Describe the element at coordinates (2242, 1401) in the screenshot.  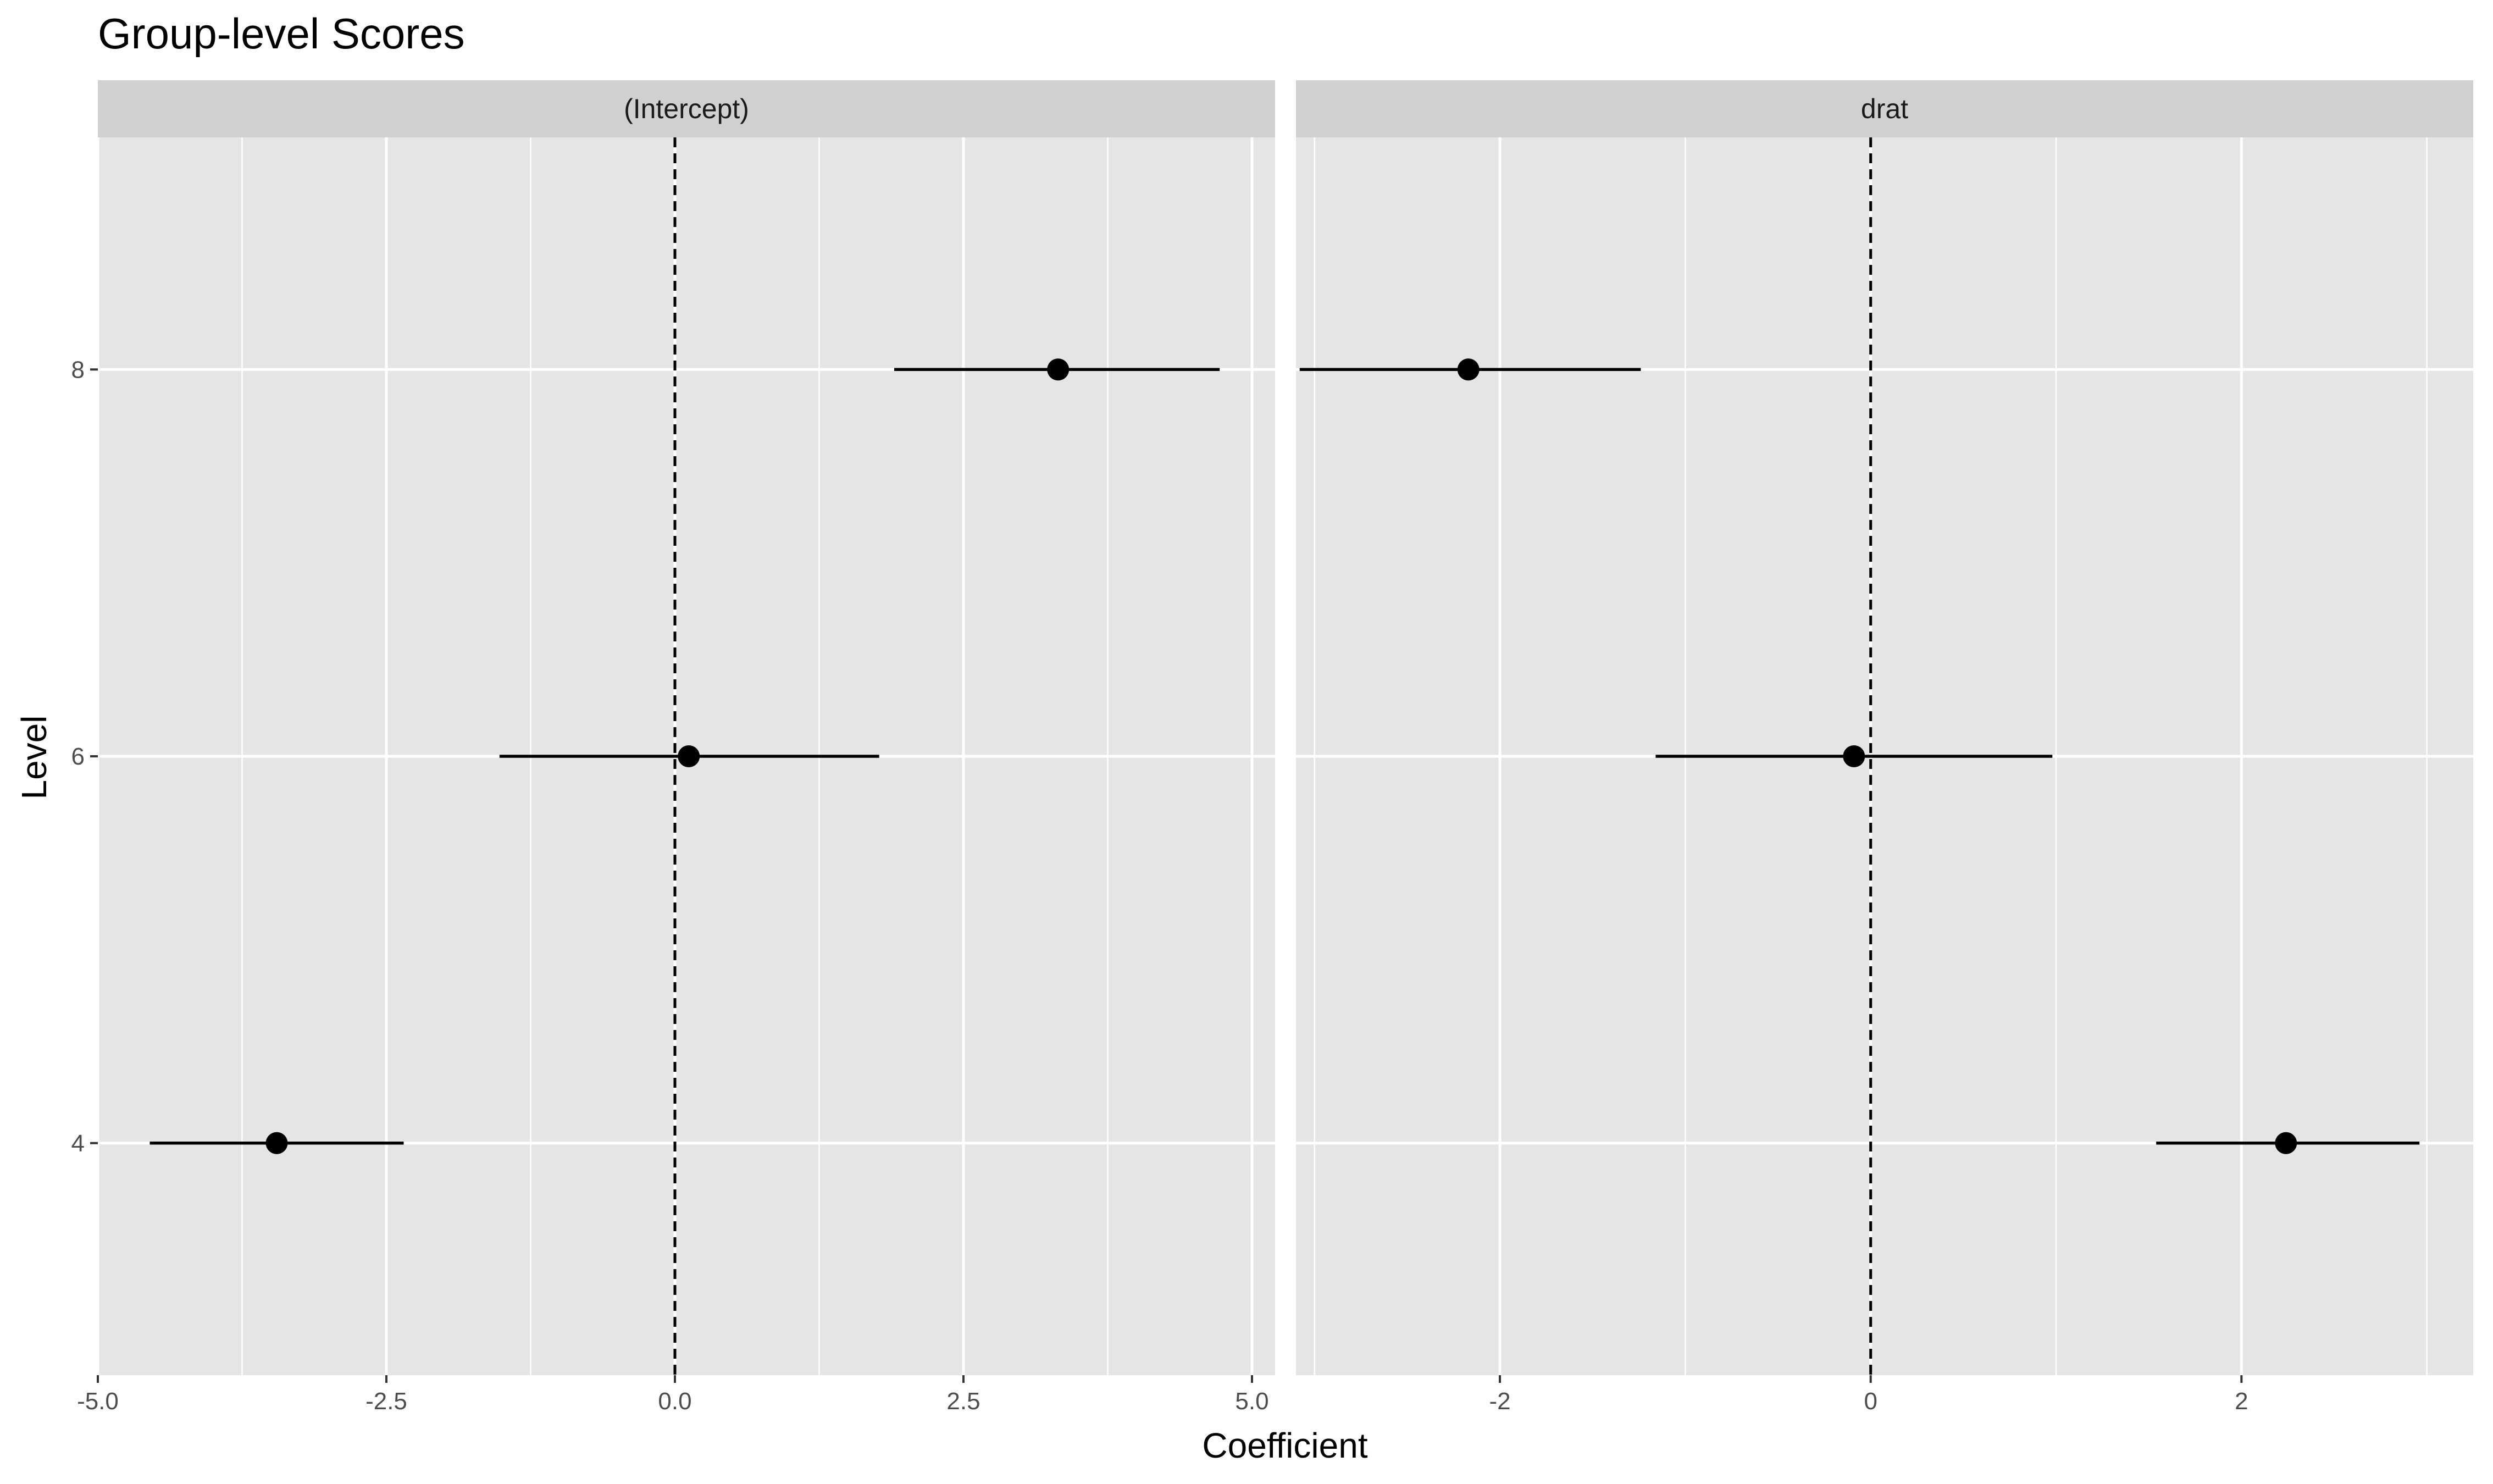
I see `x-tick-label: 2` at that location.